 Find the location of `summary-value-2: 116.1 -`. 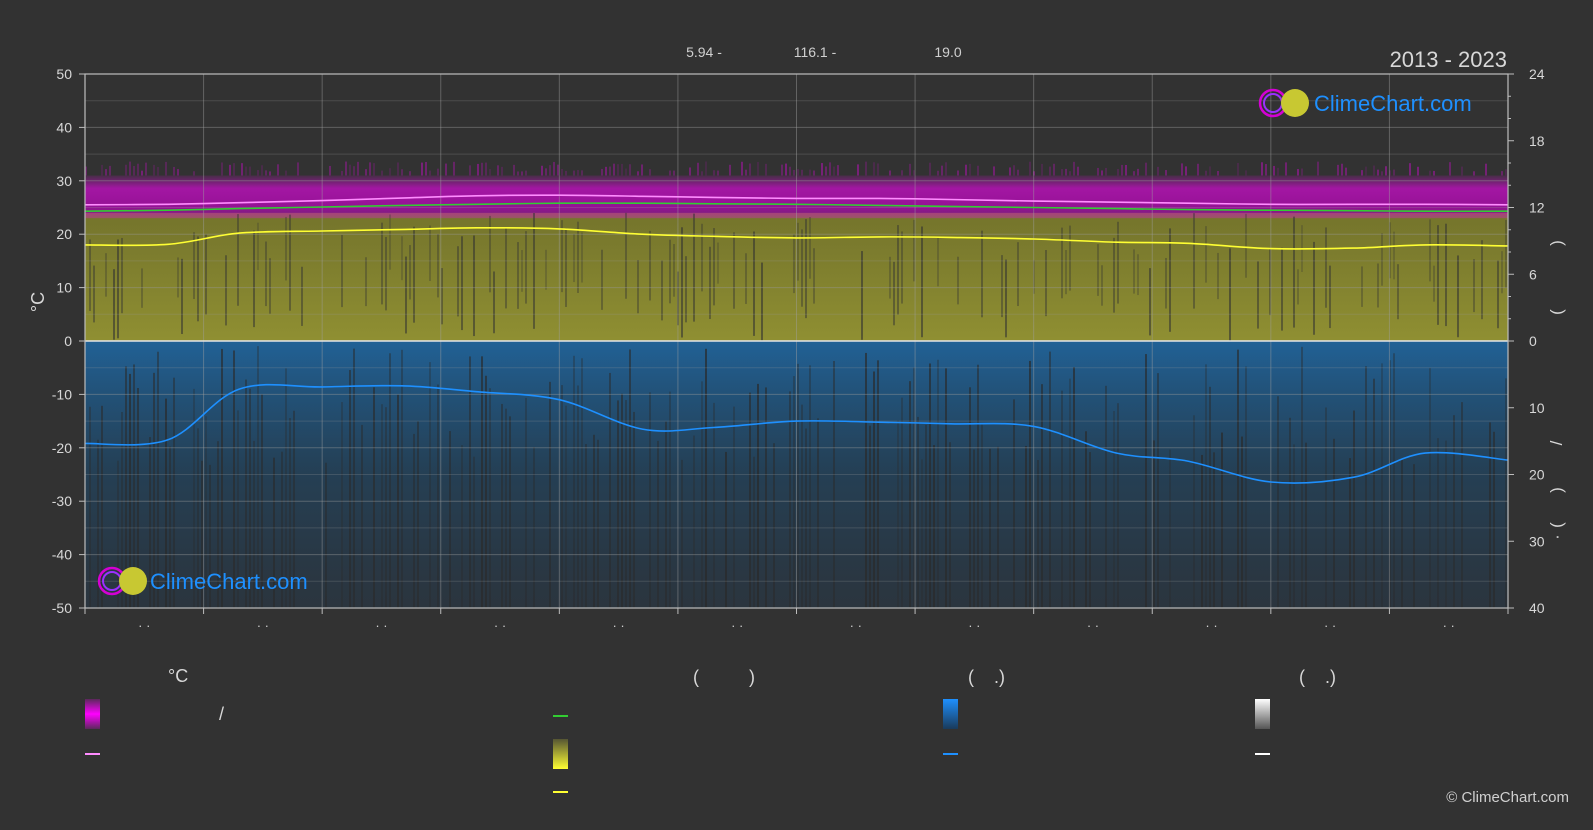

summary-value-2: 116.1 - is located at coordinates (815, 52).